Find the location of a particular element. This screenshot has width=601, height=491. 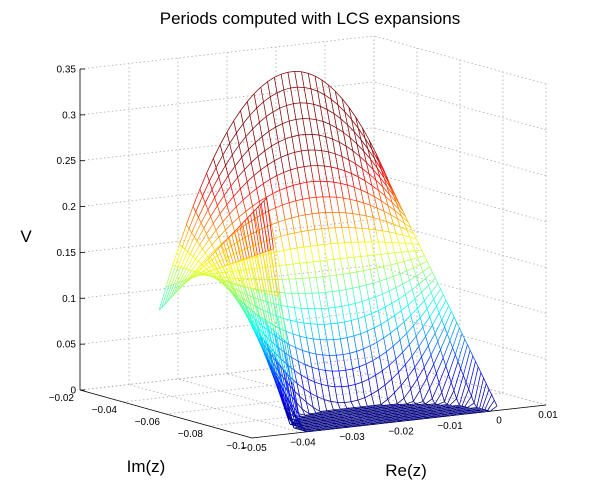

z-tick-label: 0.05 is located at coordinates (67, 345).